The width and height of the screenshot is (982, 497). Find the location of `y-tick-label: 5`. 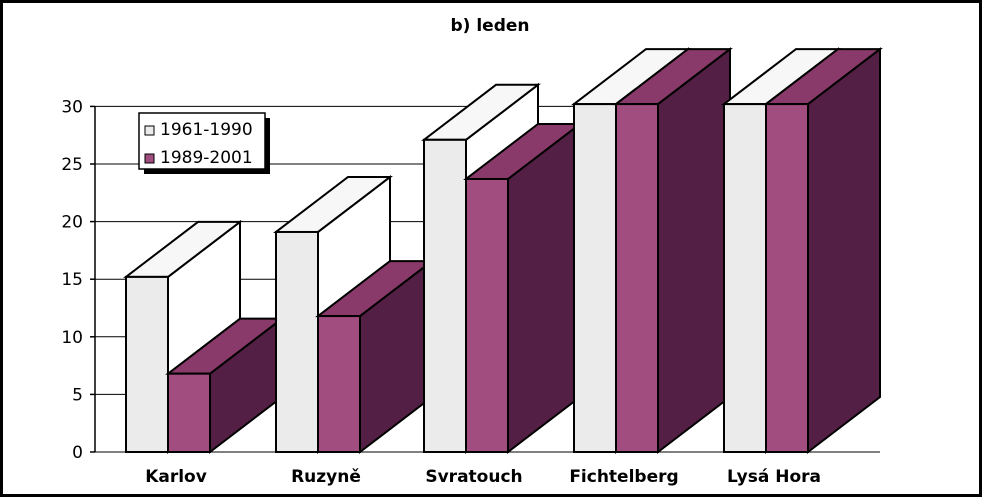

y-tick-label: 5 is located at coordinates (77, 395).